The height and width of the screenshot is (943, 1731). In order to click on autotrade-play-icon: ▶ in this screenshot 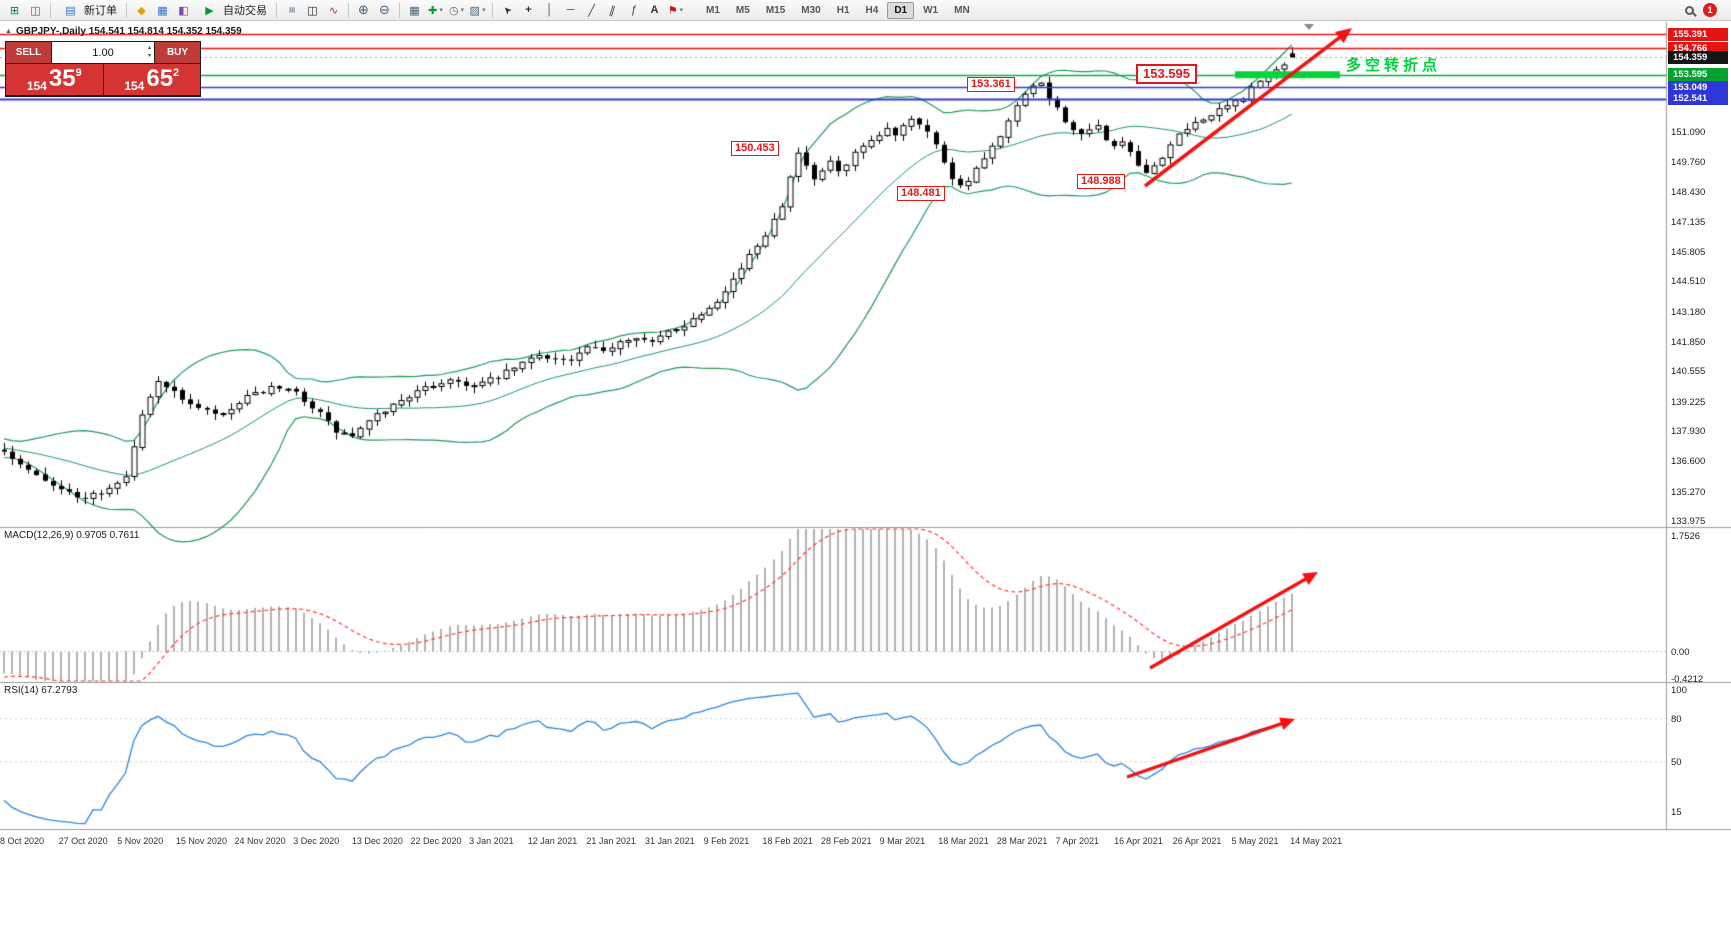, I will do `click(209, 10)`.